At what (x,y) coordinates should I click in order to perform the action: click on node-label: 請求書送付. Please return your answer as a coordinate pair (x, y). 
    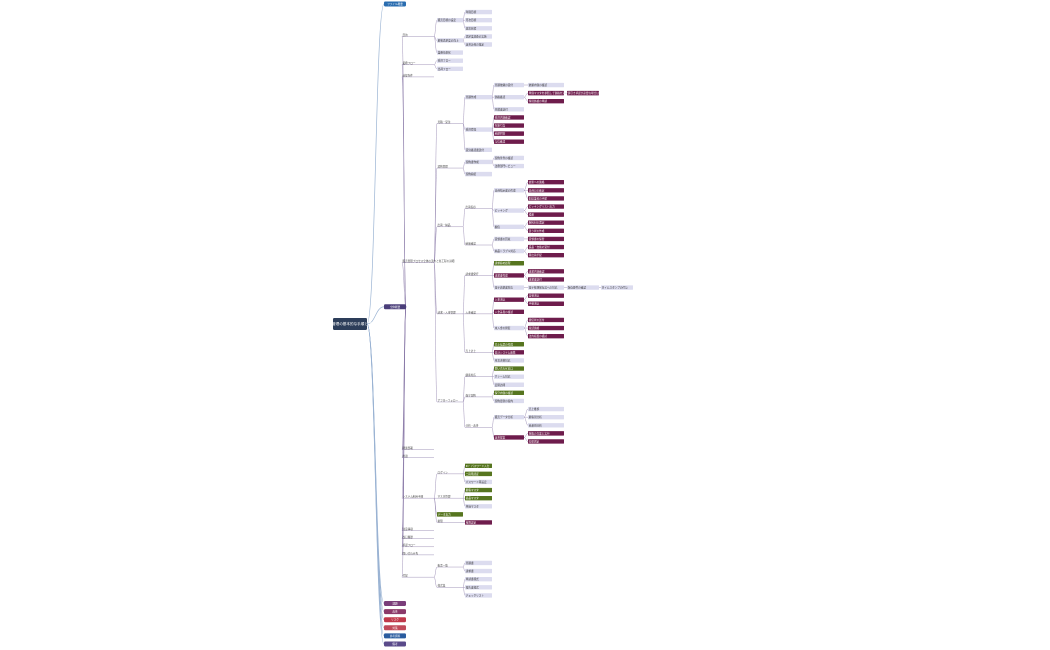
    Looking at the image, I should click on (535, 279).